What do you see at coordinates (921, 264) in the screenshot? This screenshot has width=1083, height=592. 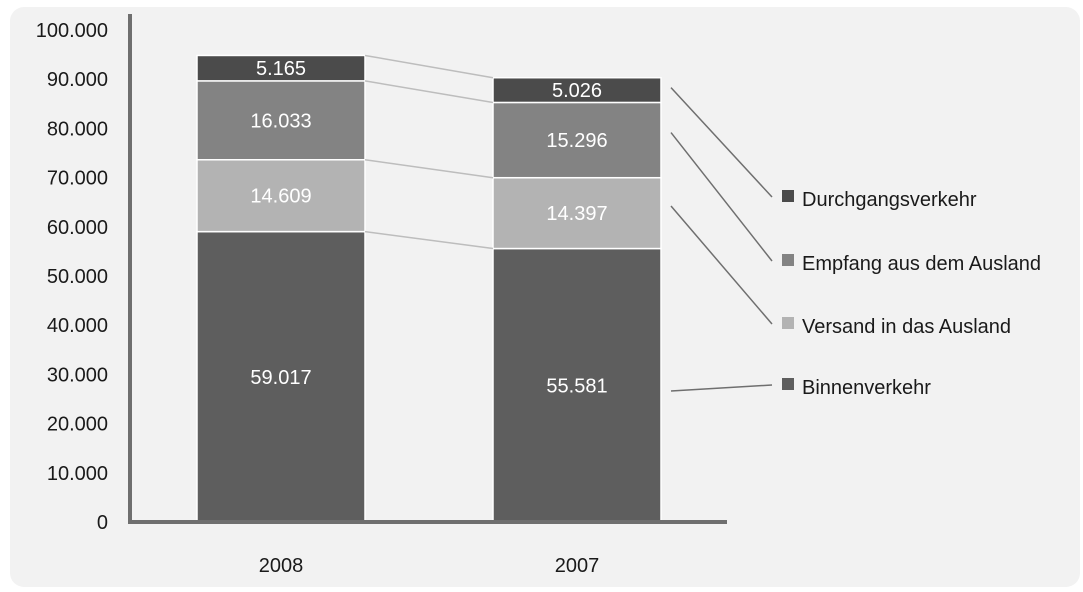 I see `legend-label: Empfang aus dem Ausland` at bounding box center [921, 264].